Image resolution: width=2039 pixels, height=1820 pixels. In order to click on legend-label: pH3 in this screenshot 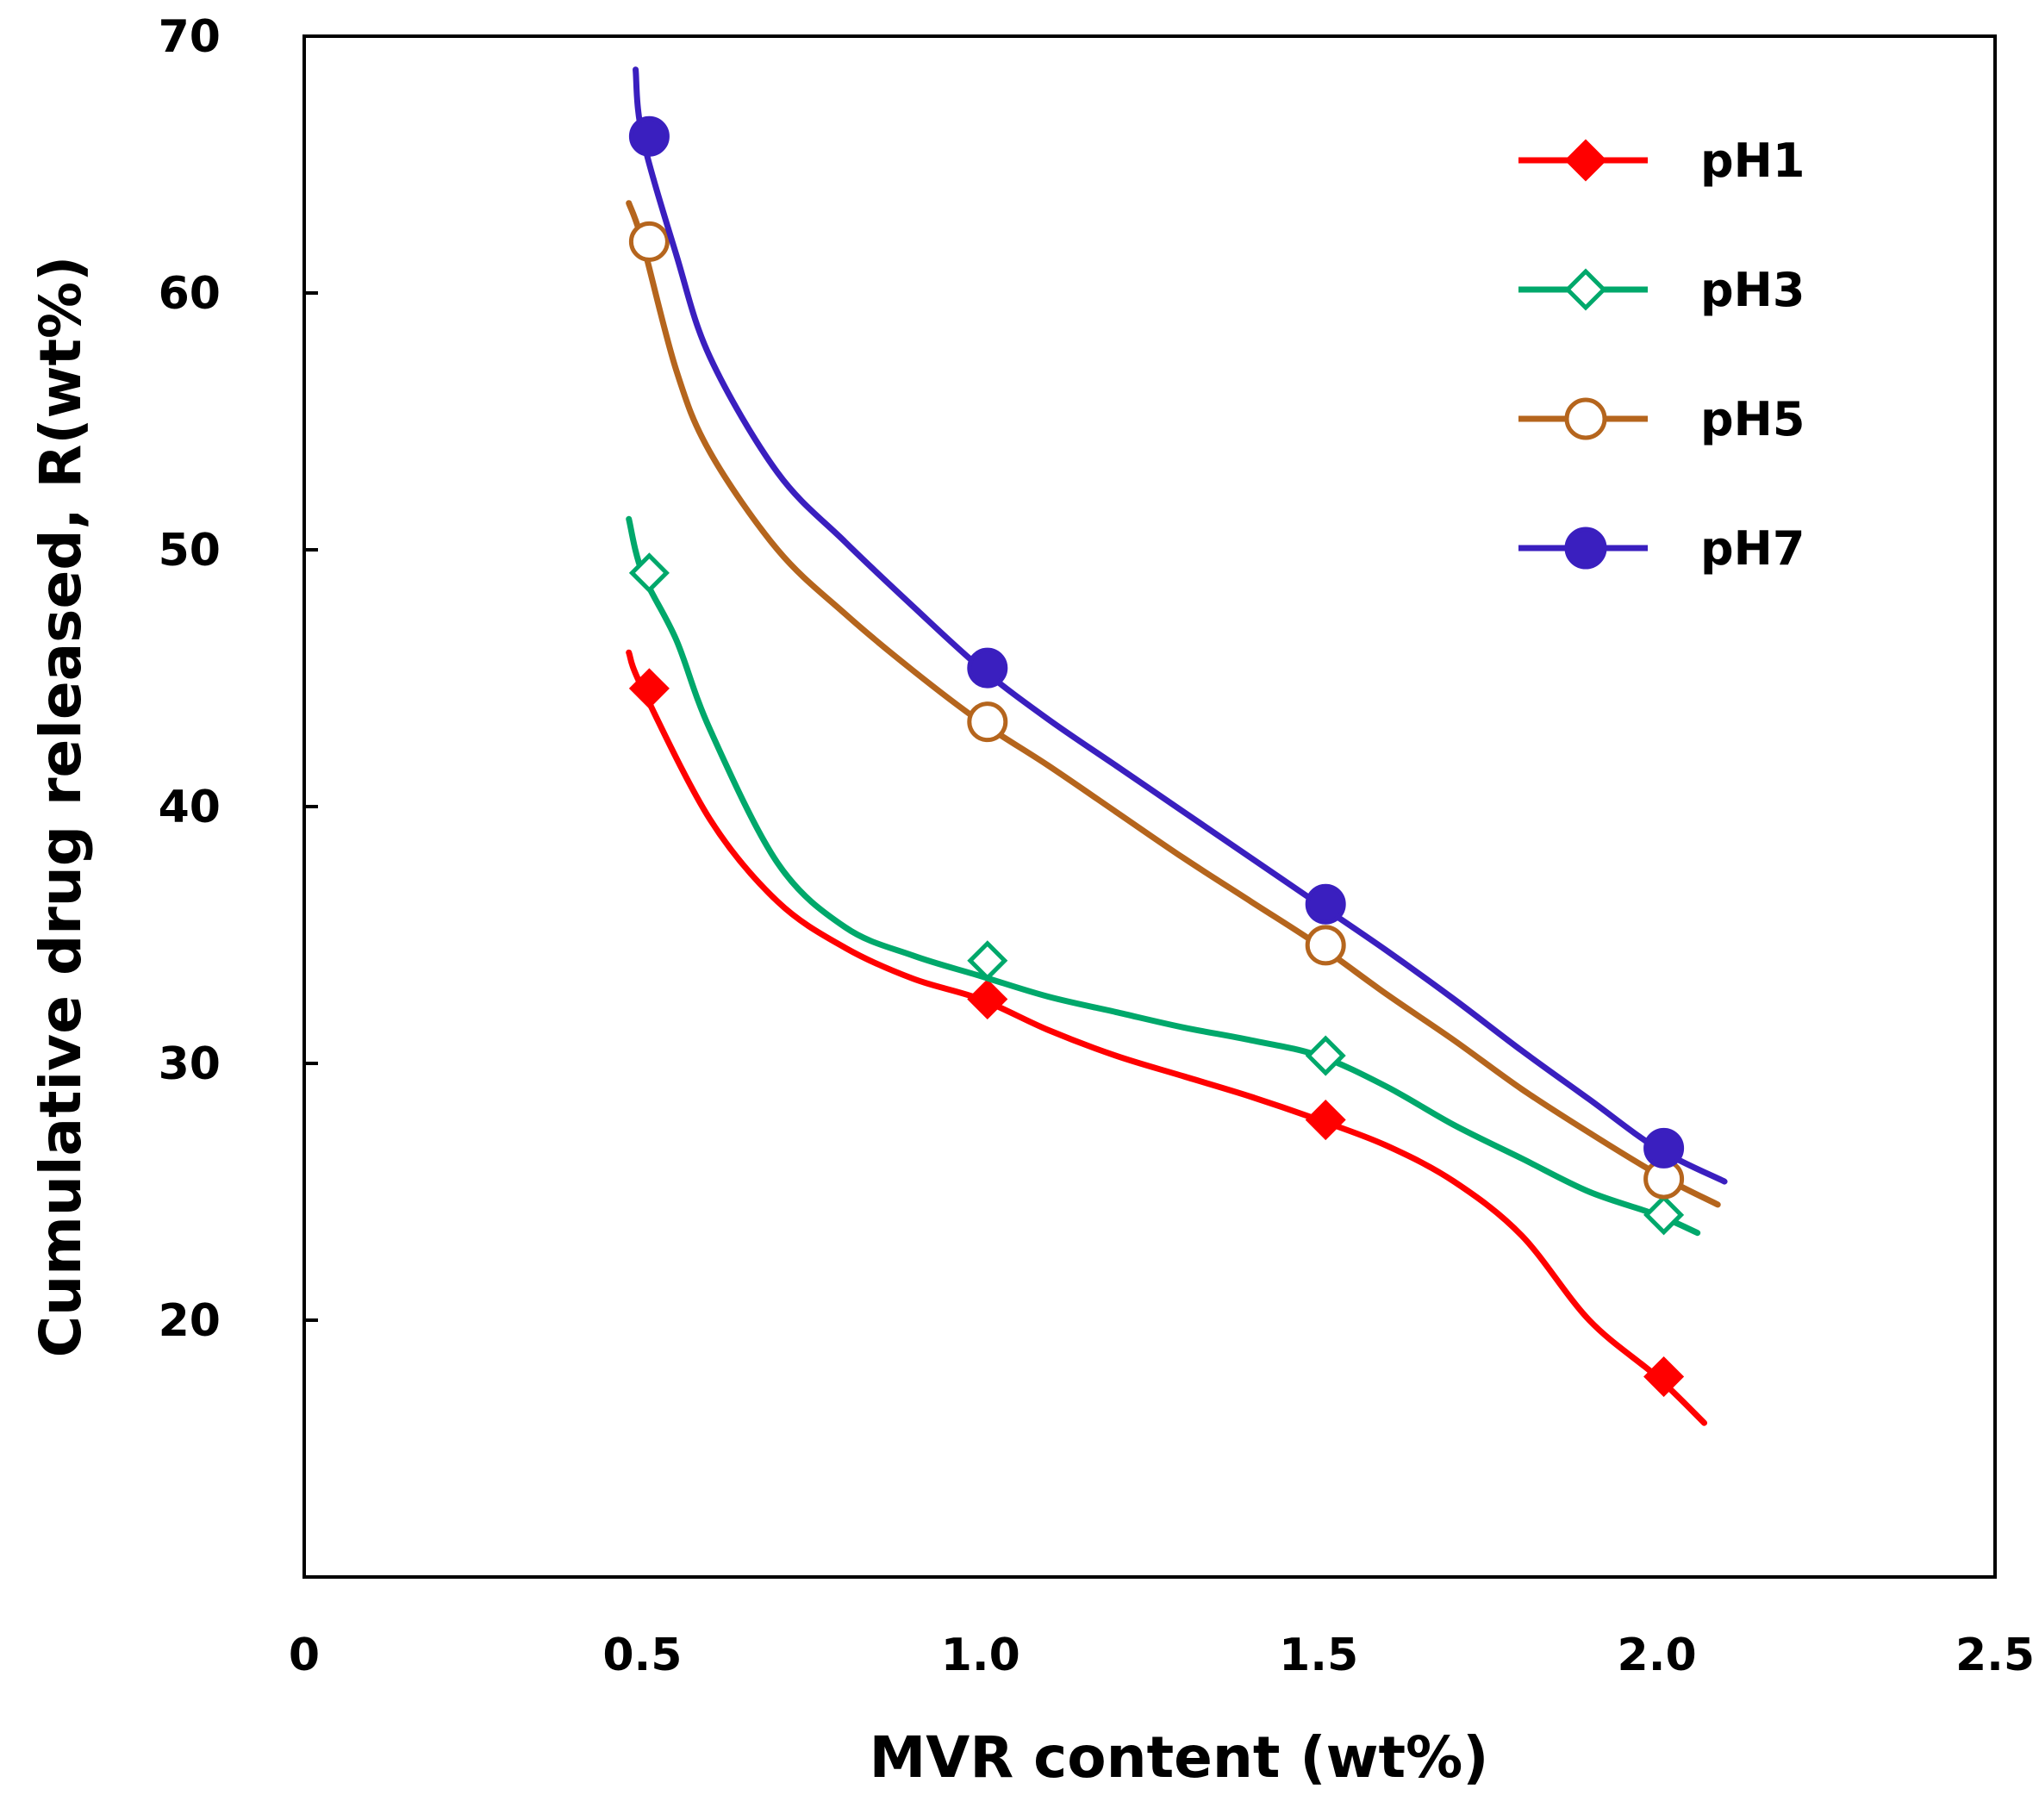, I will do `click(1753, 290)`.